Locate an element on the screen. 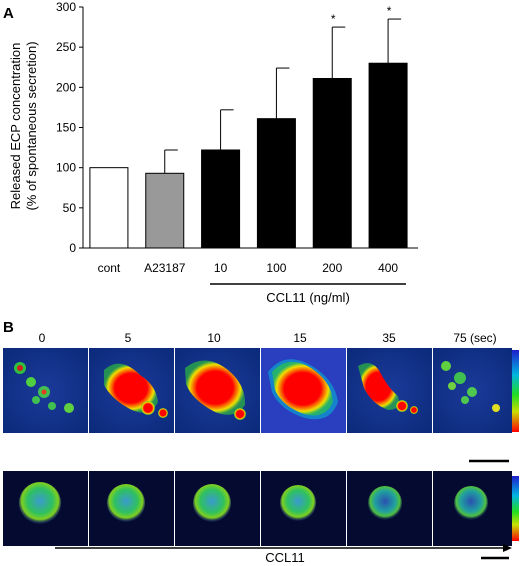 This screenshot has width=520, height=566. y-tick-label: 50 is located at coordinates (70, 208).